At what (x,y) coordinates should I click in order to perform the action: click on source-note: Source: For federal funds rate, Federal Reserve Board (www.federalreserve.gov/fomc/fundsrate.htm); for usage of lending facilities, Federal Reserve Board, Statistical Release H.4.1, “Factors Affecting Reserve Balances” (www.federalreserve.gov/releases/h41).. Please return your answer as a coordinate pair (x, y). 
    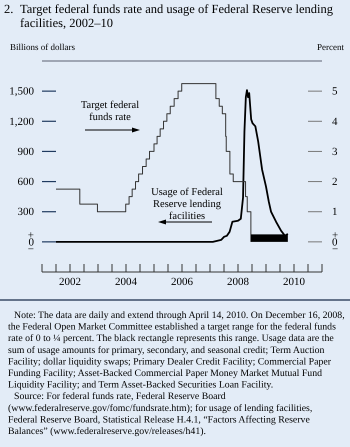
    Looking at the image, I should click on (160, 414).